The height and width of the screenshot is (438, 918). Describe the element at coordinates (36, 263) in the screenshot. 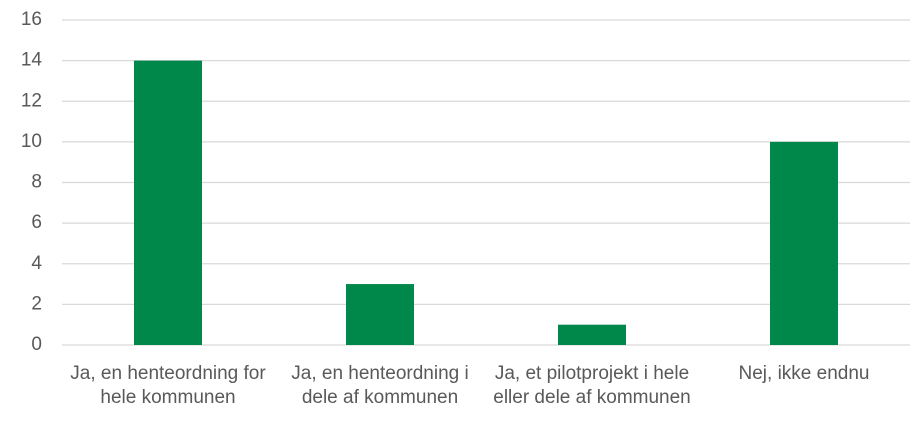

I see `y-tick-label: 4` at that location.